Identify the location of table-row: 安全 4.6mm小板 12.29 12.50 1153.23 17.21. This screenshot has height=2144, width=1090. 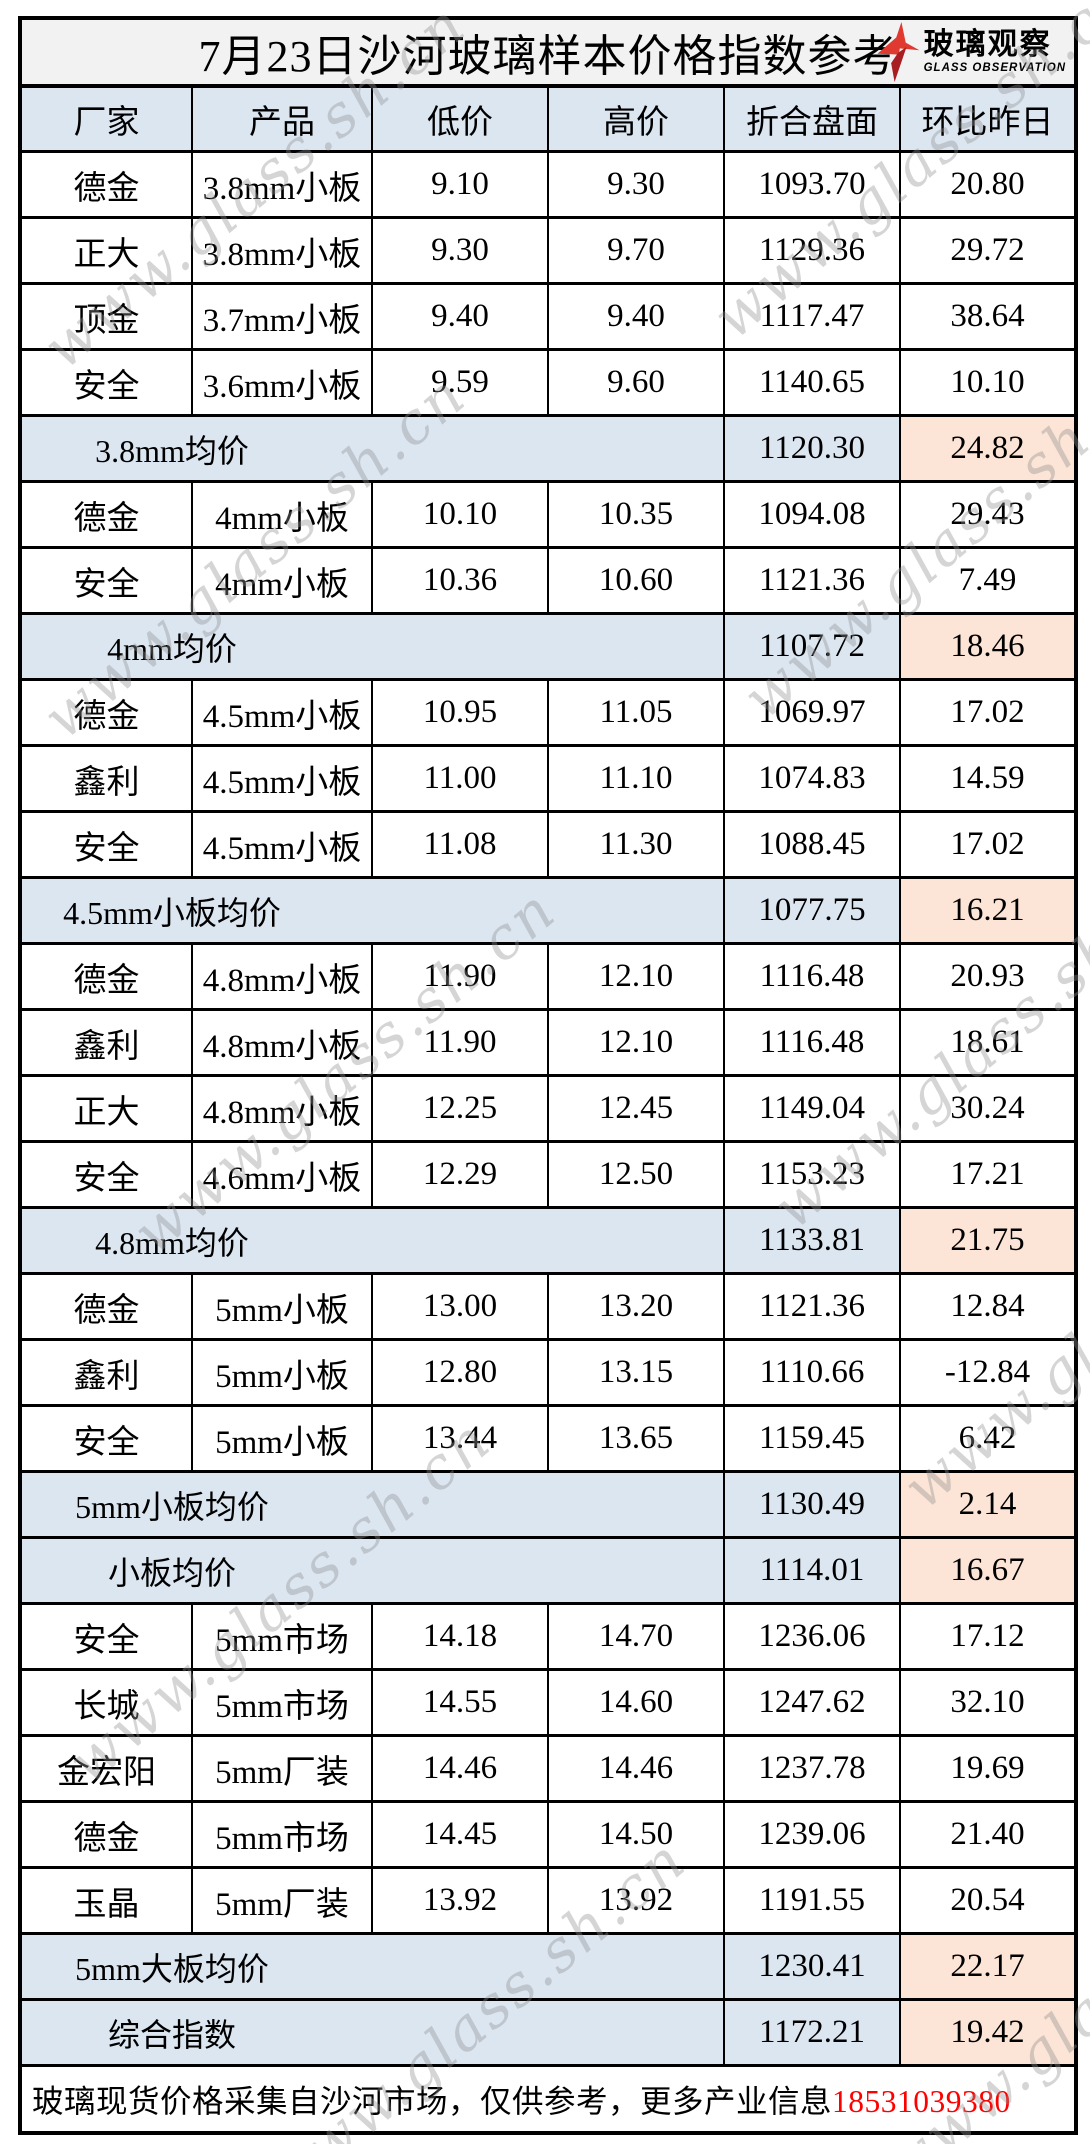
(548, 1174).